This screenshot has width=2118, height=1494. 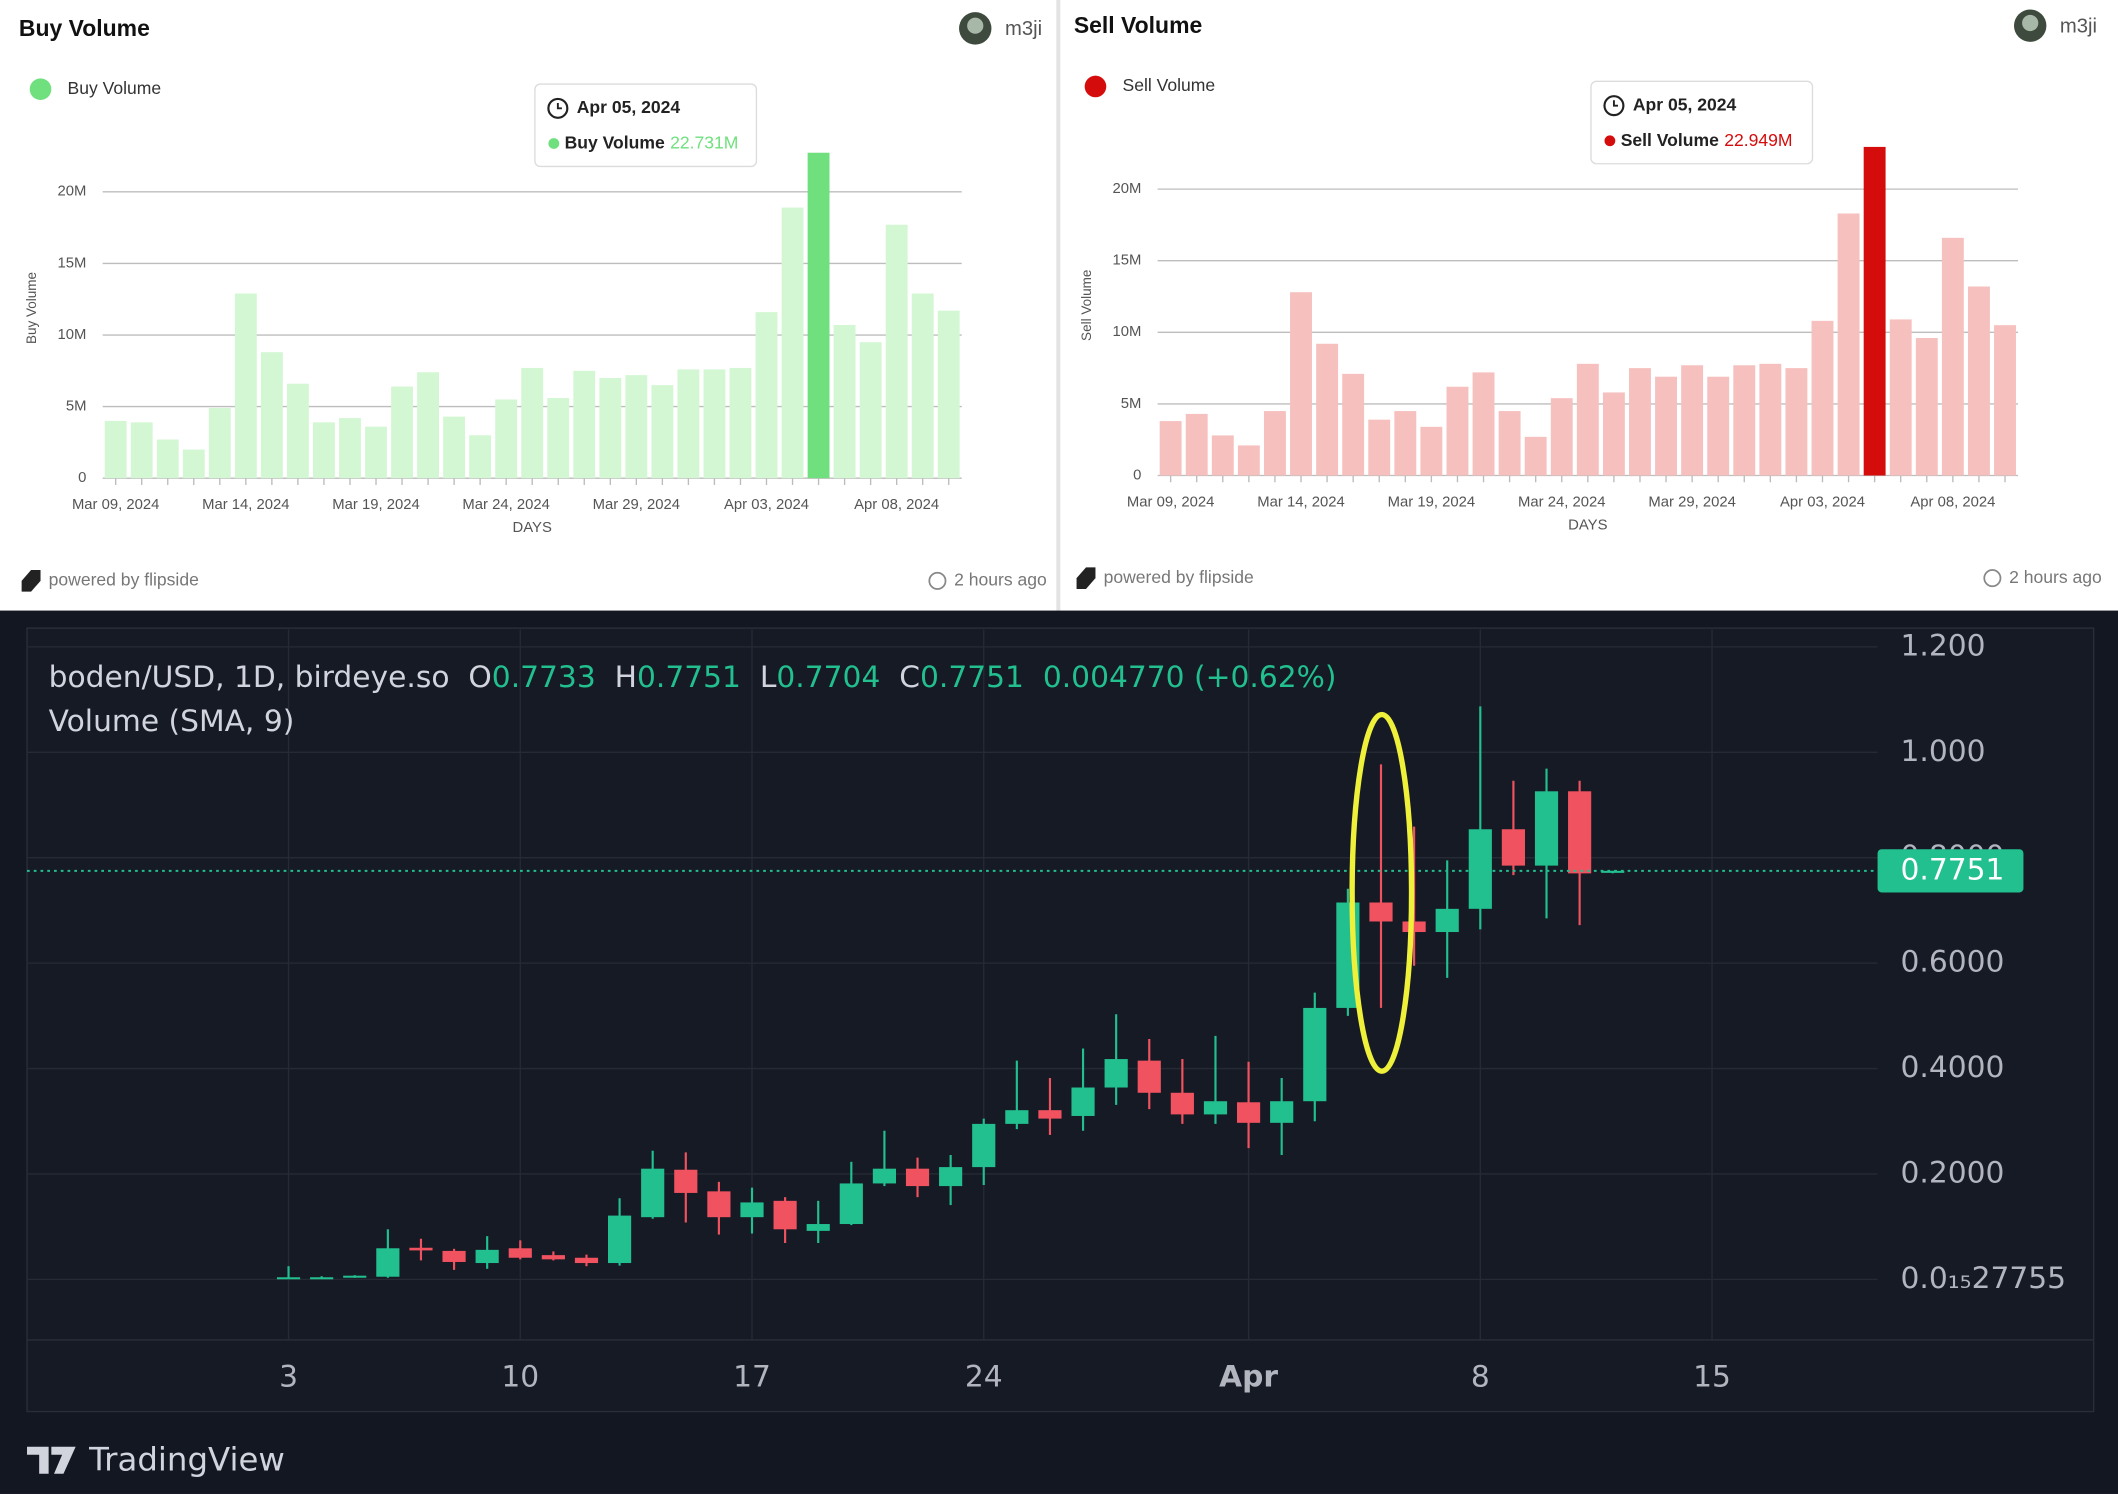 I want to click on ohlc-key: C, so click(x=909, y=677).